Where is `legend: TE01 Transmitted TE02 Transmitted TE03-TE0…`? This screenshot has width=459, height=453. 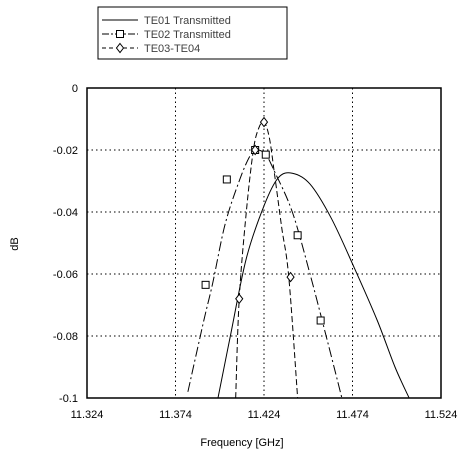
legend: TE01 Transmitted TE02 Transmitted TE03-TE0… is located at coordinates (192, 33).